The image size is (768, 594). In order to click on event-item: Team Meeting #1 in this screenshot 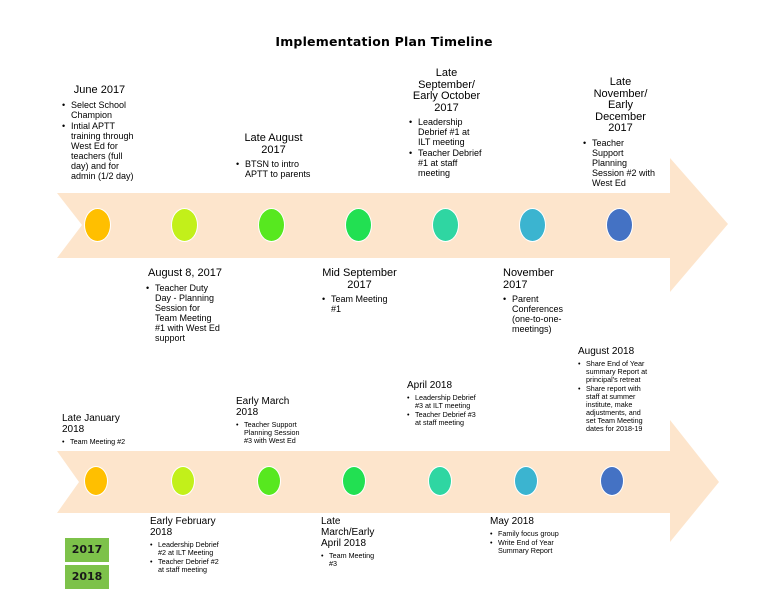, I will do `click(359, 304)`.